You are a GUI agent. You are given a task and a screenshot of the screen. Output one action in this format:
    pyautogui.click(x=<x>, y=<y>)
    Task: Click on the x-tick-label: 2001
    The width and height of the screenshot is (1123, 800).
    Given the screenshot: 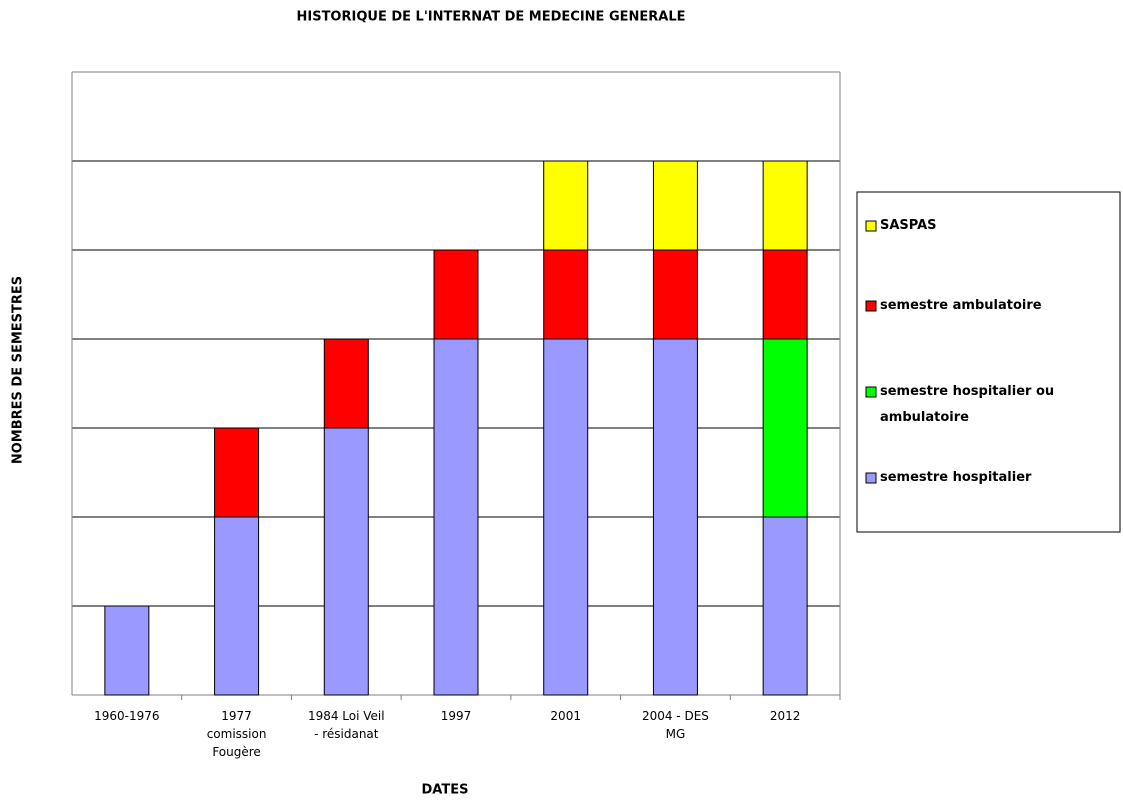 What is the action you would take?
    pyautogui.click(x=565, y=716)
    